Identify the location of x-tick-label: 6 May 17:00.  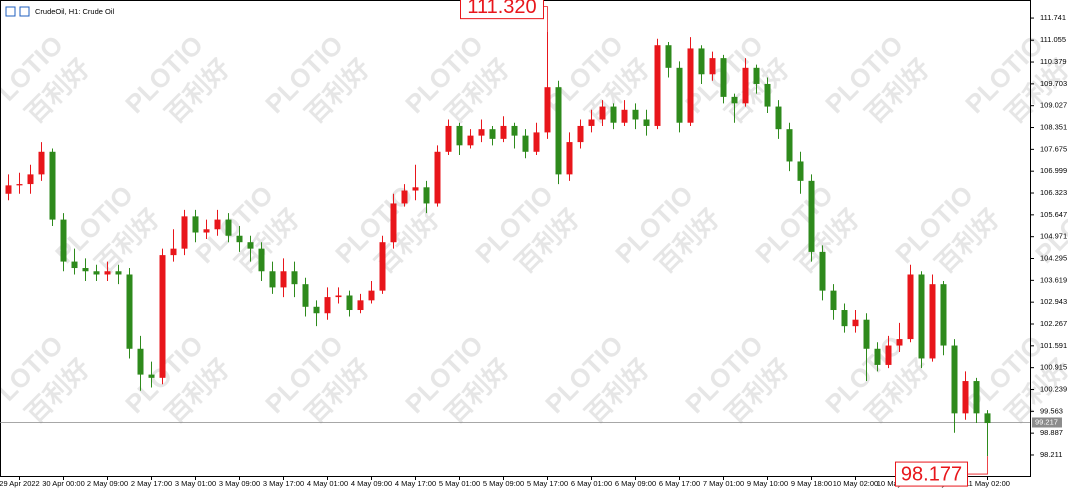
(679, 483).